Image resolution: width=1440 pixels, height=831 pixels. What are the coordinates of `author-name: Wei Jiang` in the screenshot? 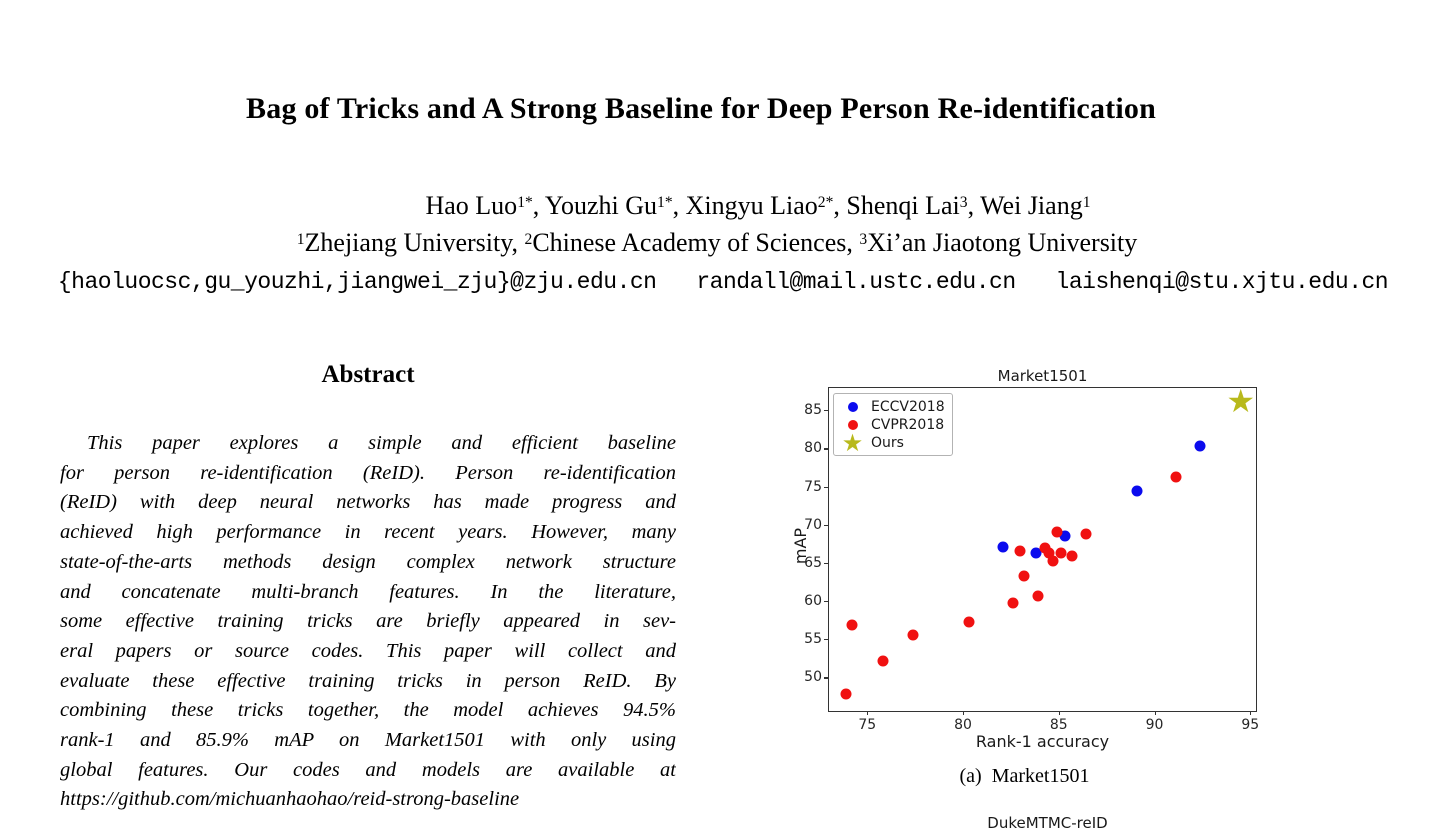 It's located at (1031, 205).